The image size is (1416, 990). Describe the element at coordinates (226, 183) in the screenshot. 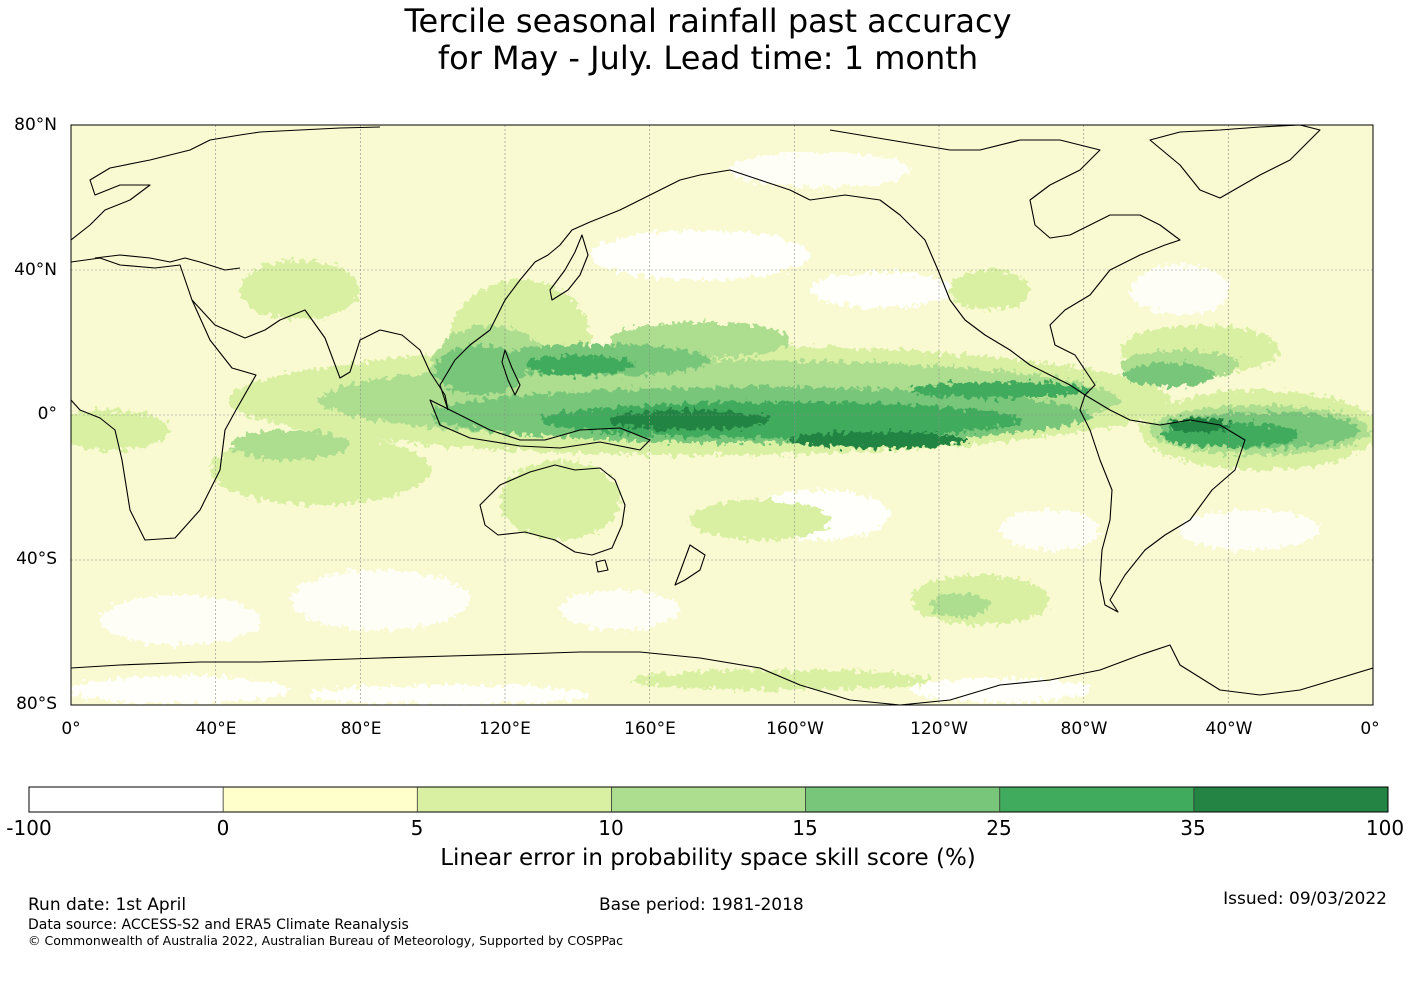

I see `coast-europe` at that location.